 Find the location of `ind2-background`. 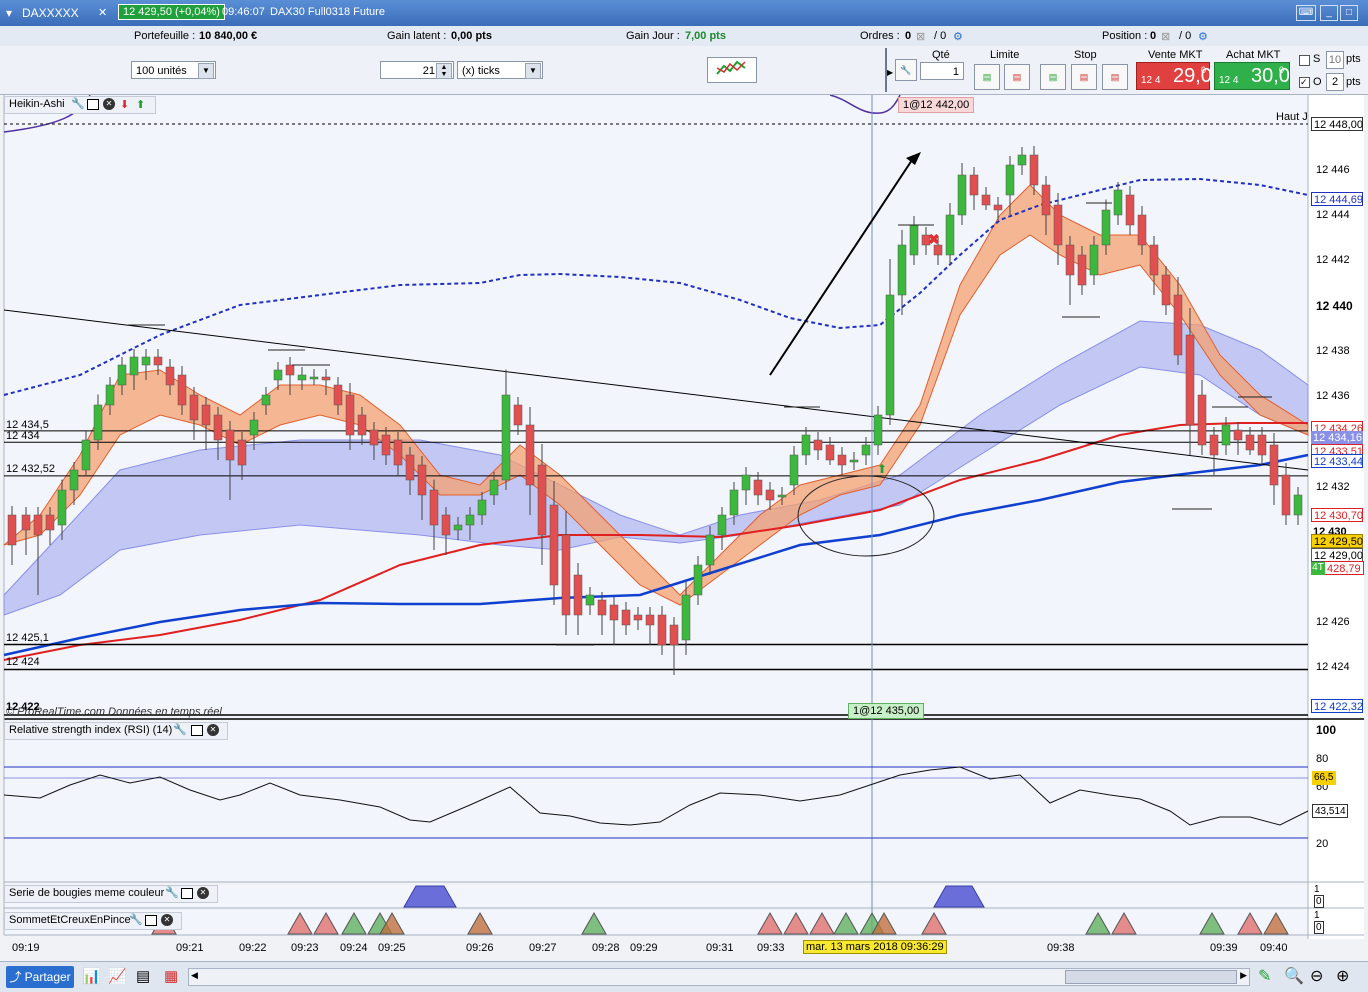

ind2-background is located at coordinates (656, 922).